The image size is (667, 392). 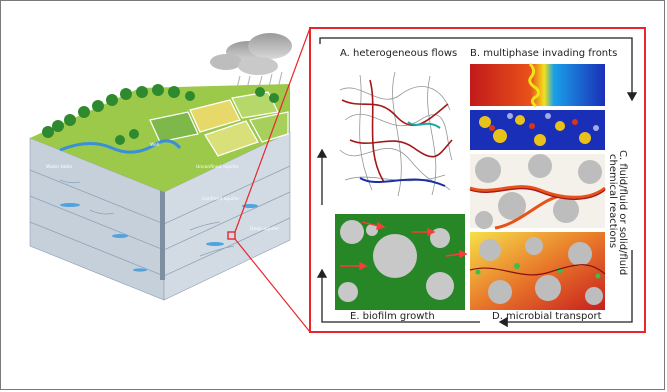 I want to click on arrow-bottom, so click(x=398, y=295).